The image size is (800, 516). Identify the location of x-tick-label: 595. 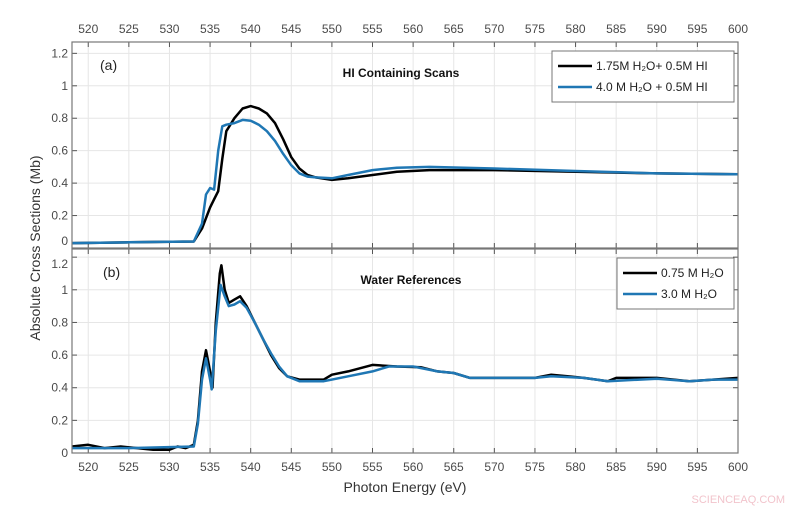
(697, 467).